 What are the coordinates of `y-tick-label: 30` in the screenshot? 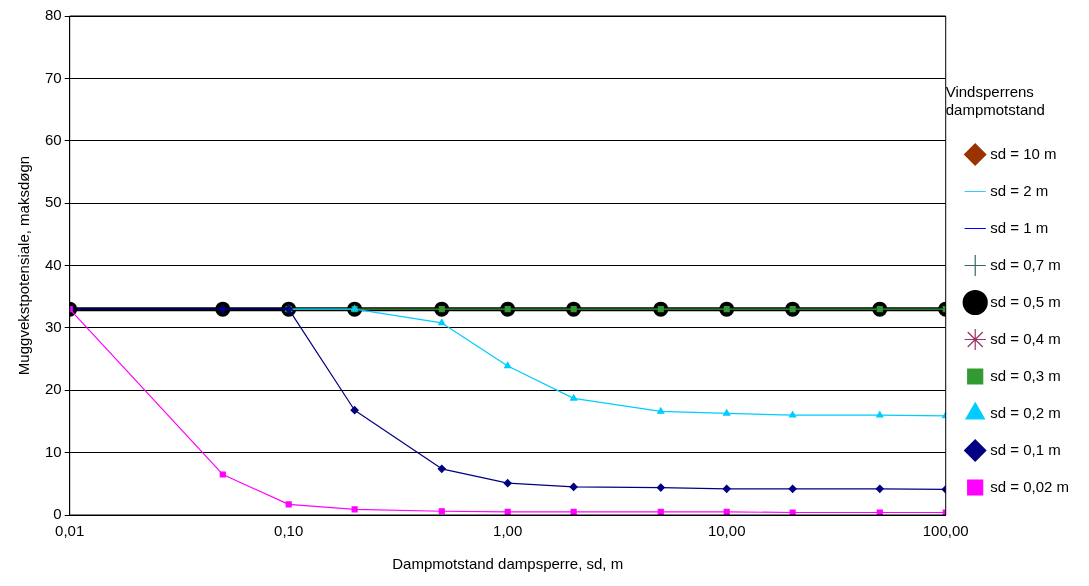 It's located at (53, 327).